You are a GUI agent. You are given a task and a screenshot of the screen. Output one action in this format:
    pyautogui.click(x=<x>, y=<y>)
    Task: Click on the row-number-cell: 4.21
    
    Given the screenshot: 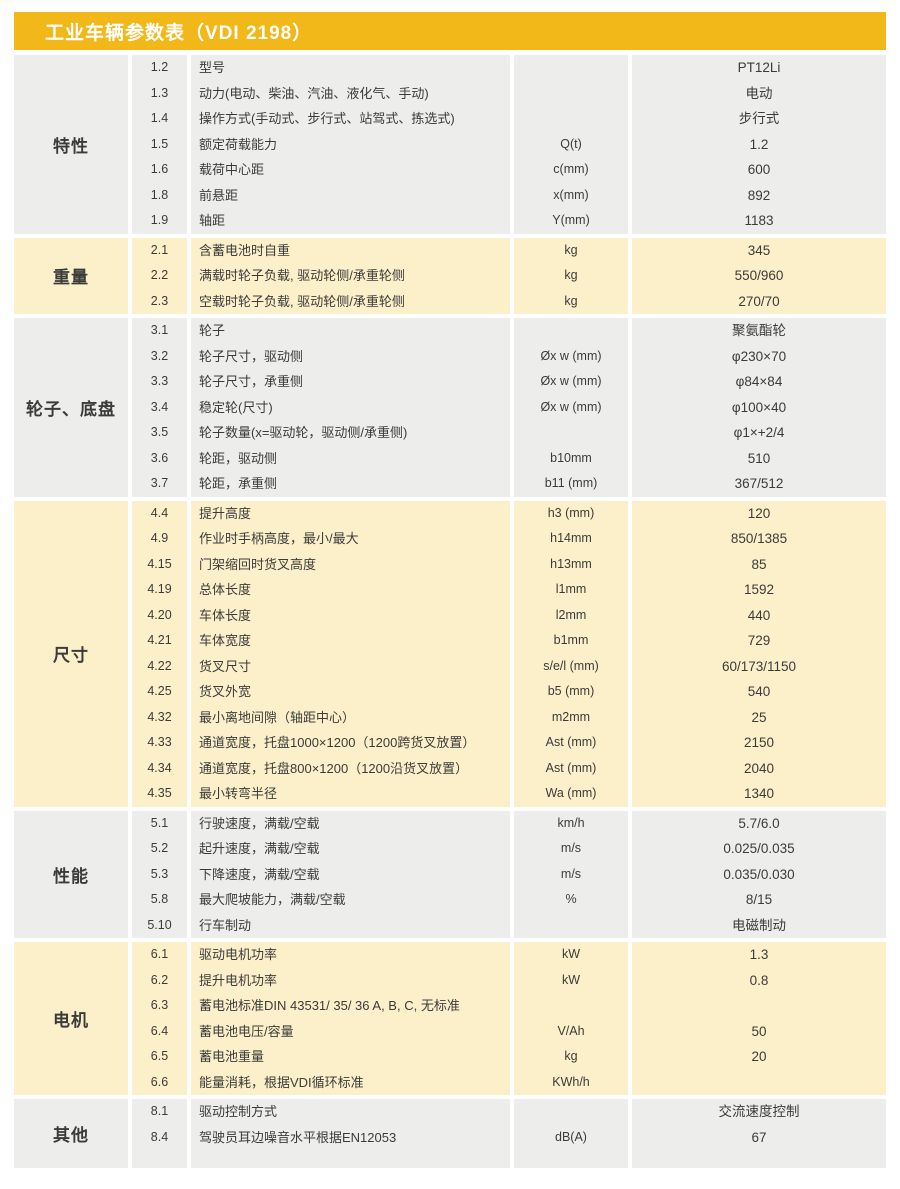 What is the action you would take?
    pyautogui.click(x=159, y=641)
    